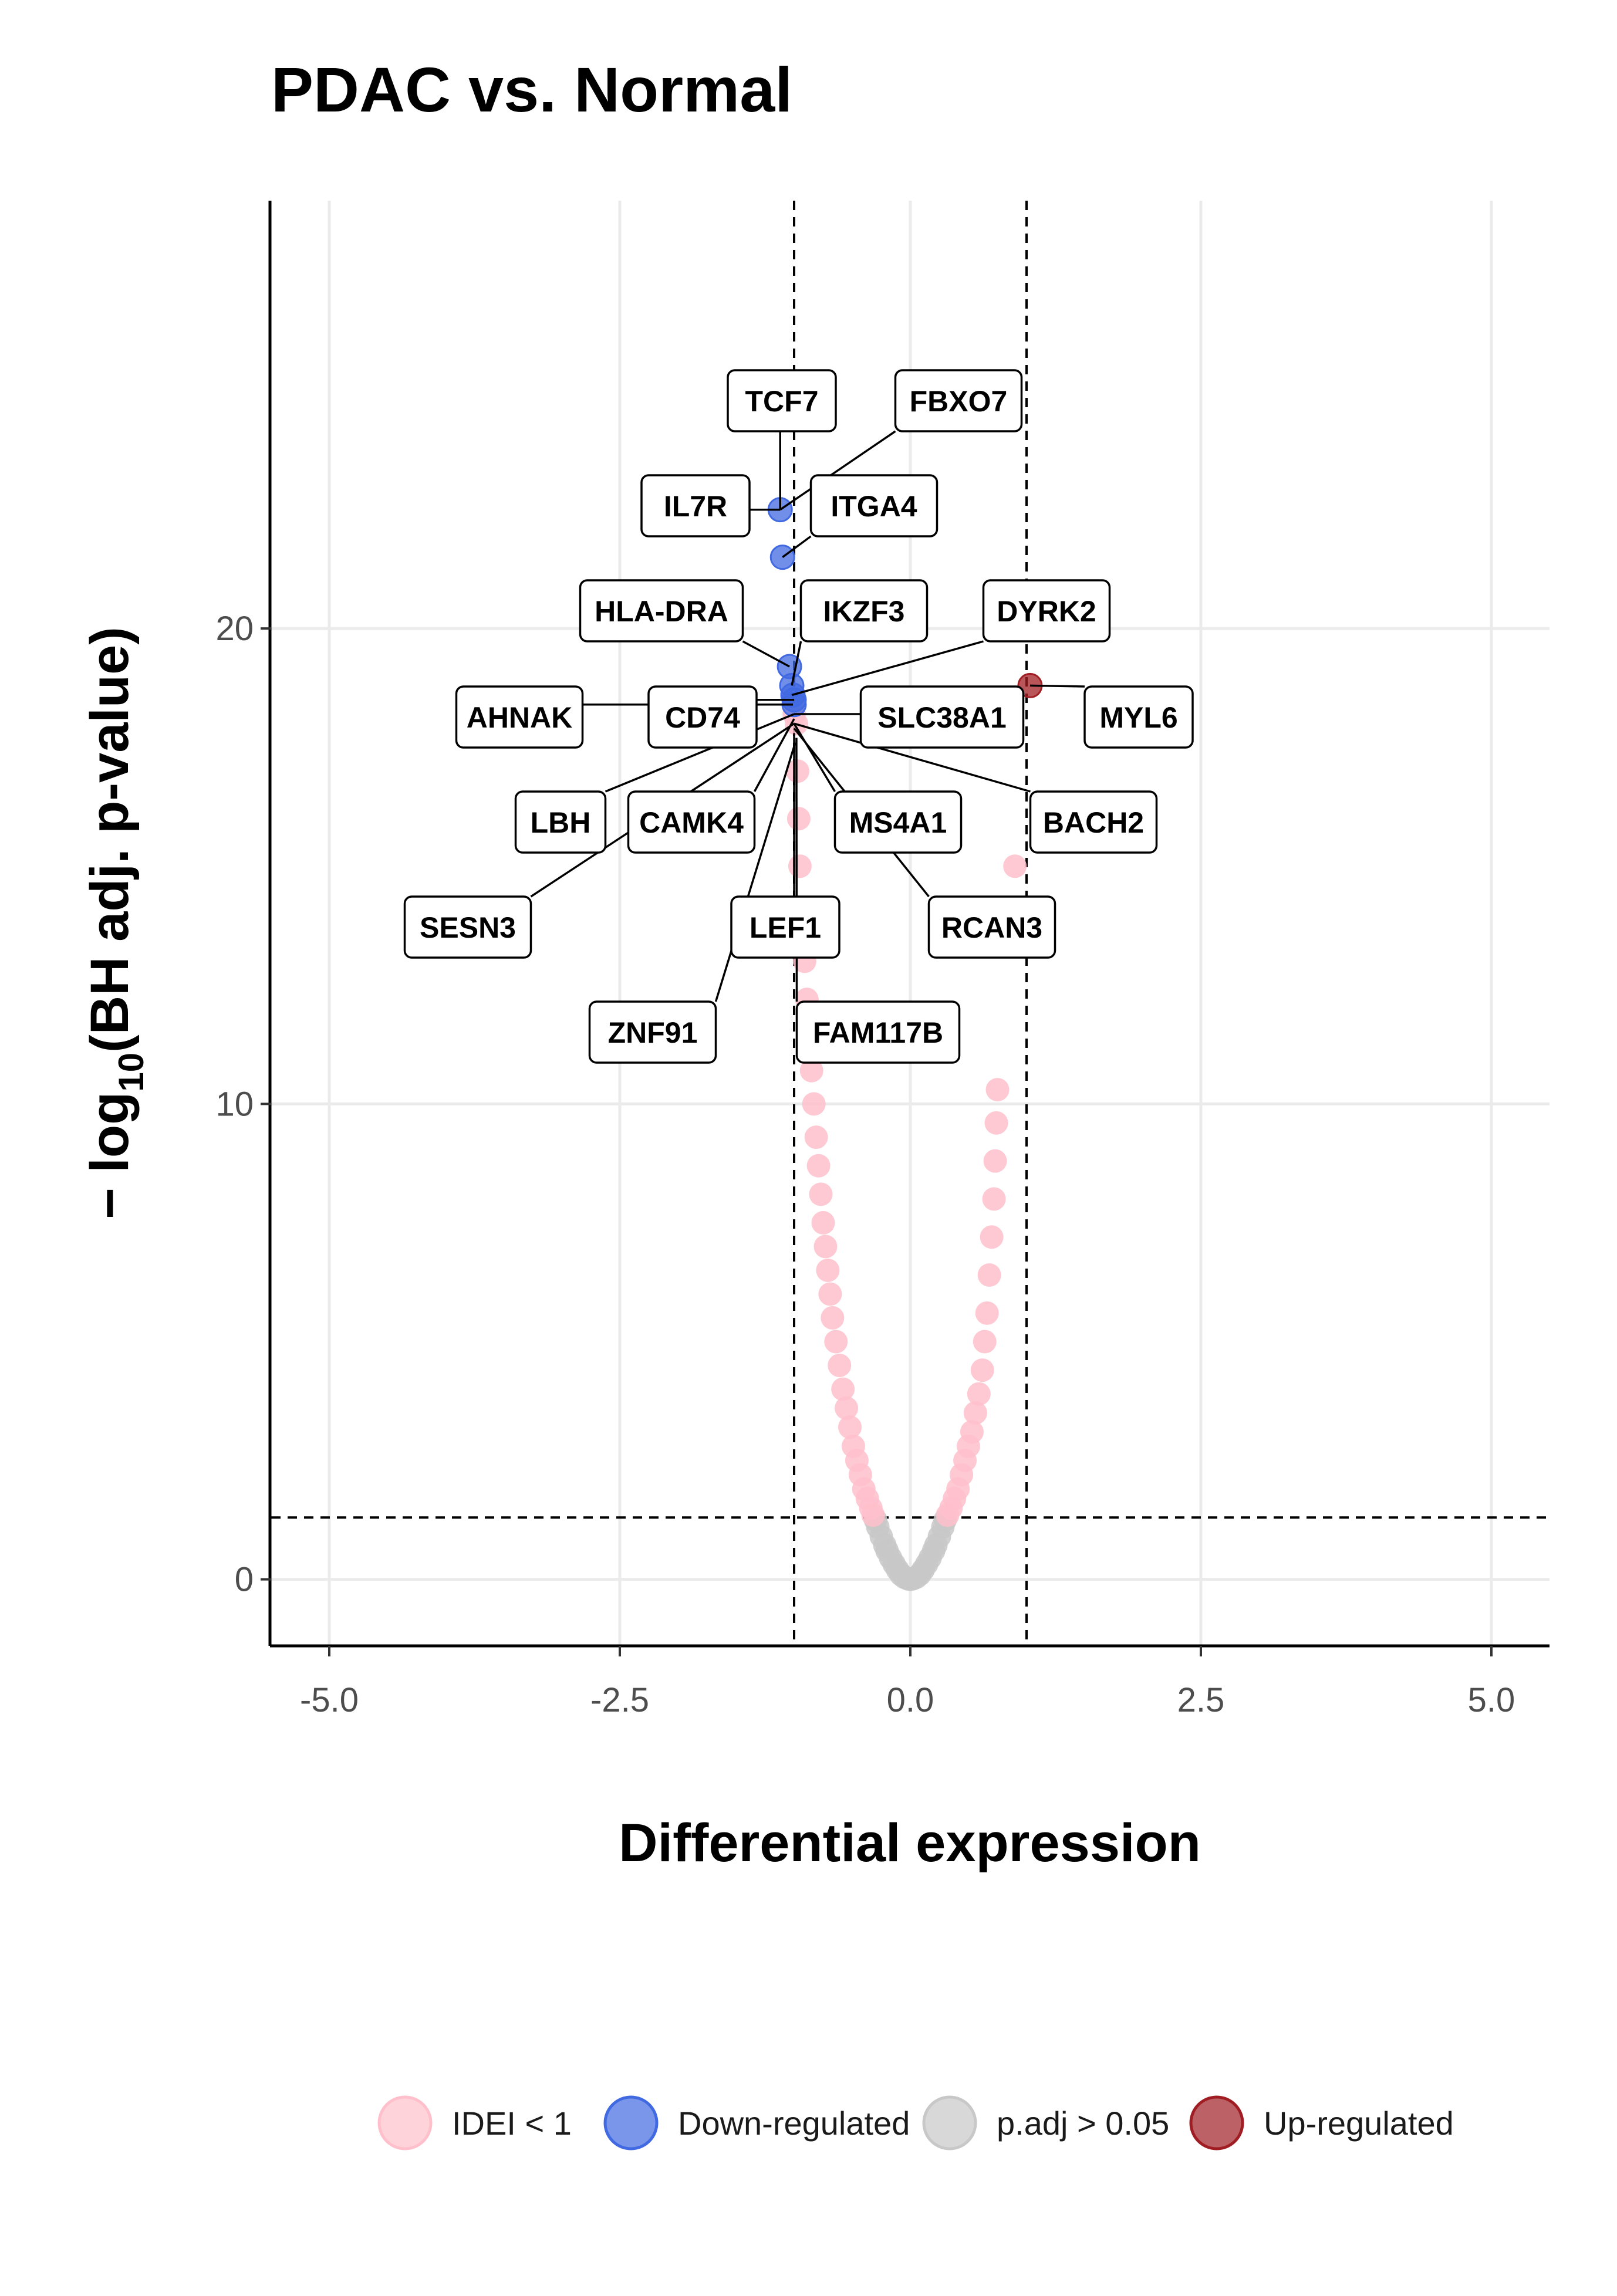 This screenshot has height=2296, width=1617. I want to click on gene-label: MS4A1, so click(898, 822).